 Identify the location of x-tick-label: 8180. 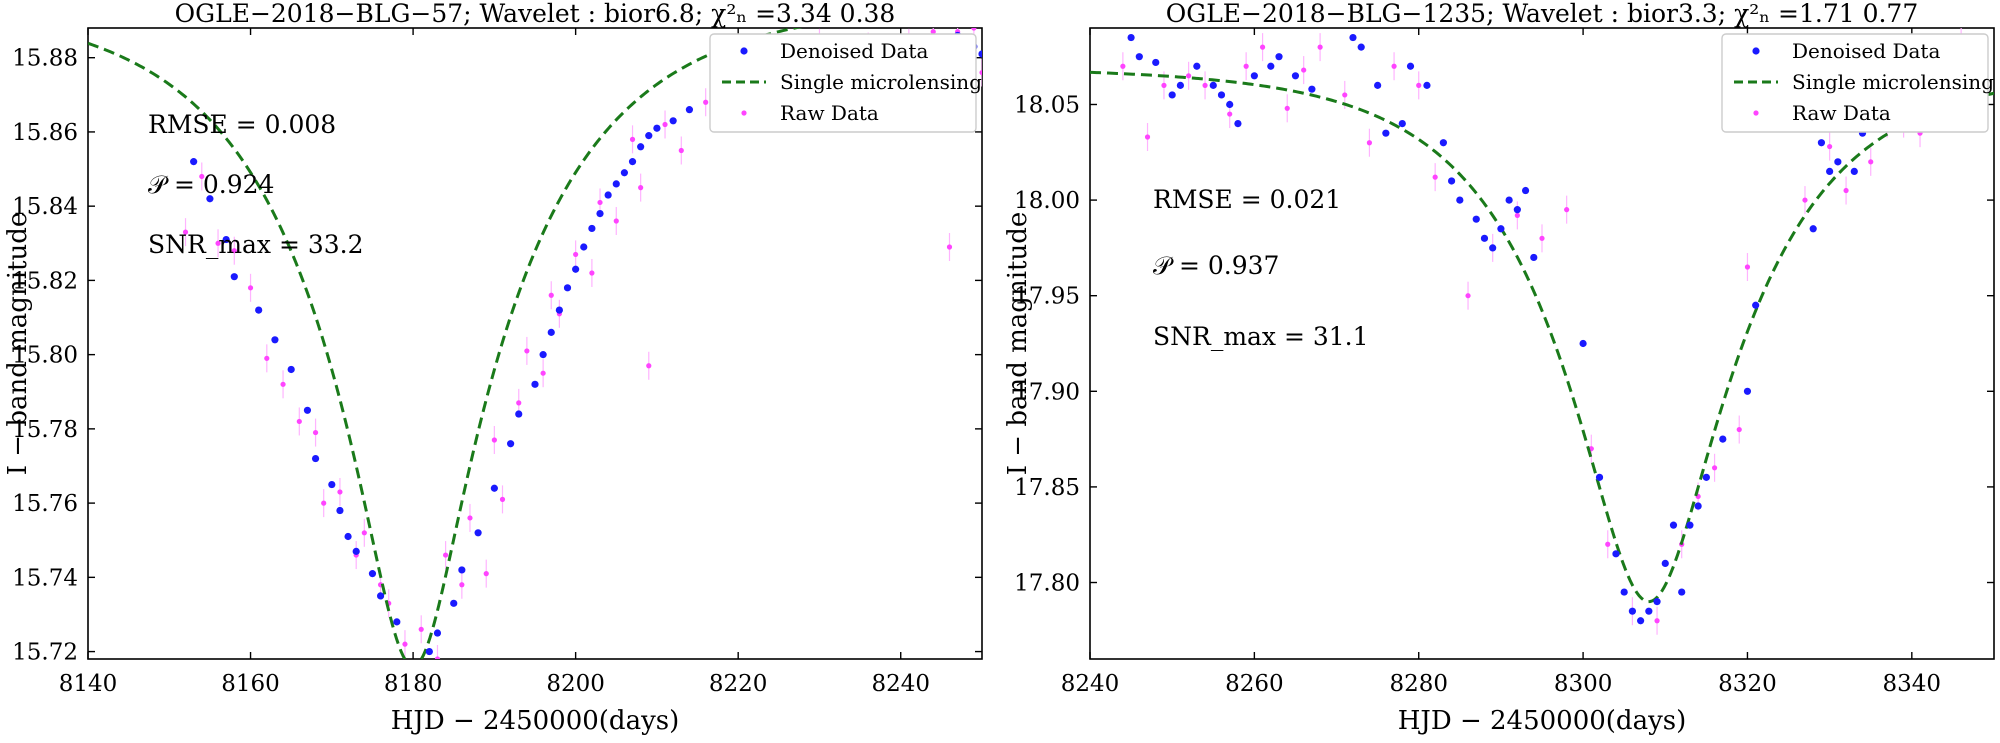
(413, 684).